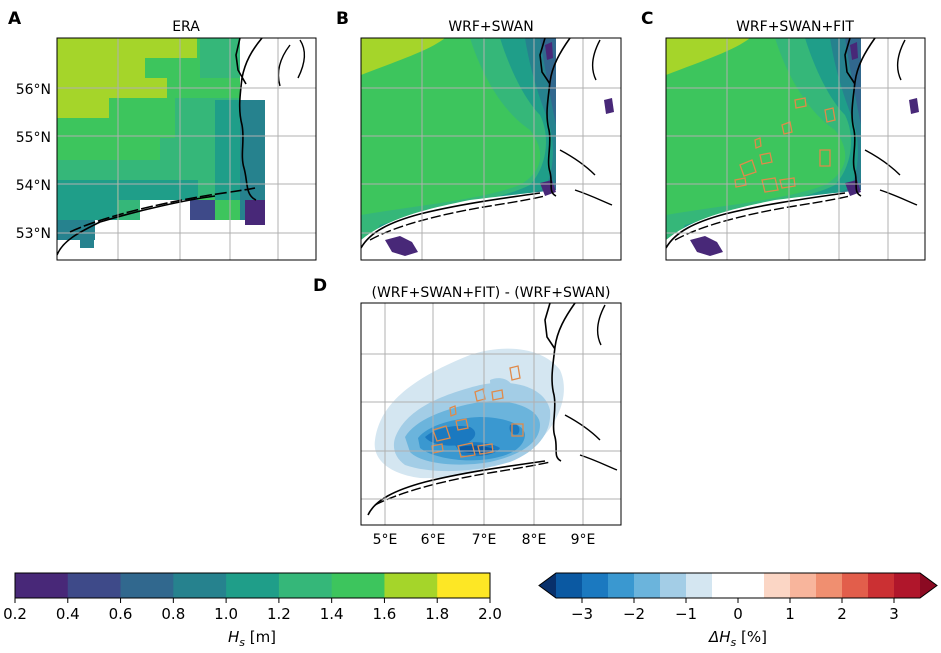 This screenshot has height=653, width=941. I want to click on colorbar-diff: −3 −2 −1 0 1 2 3 ΔHs [%], so click(738, 610).